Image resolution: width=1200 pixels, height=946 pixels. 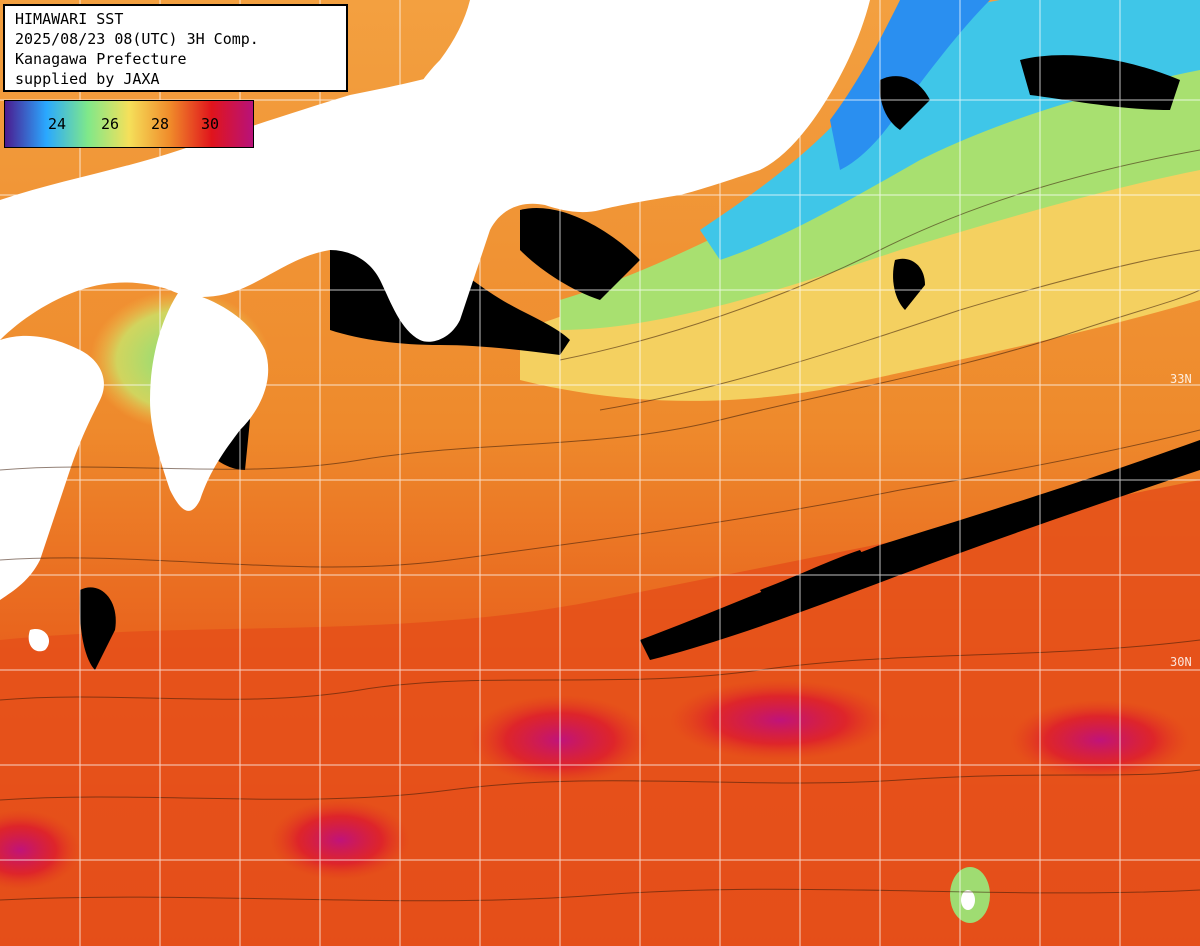 I want to click on colorbar-tick: 28, so click(x=160, y=124).